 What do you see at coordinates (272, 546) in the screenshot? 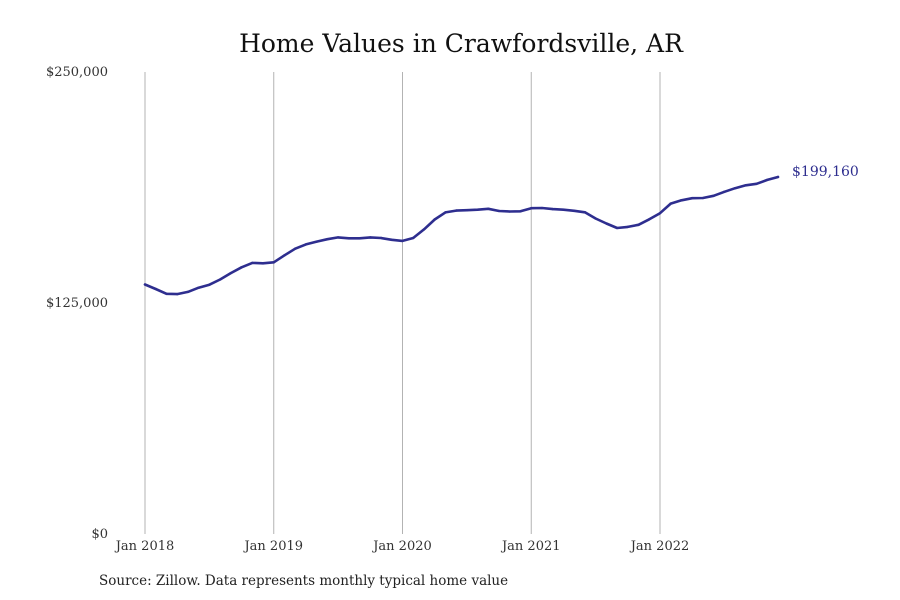
I see `x-tick-label: Jan 2019` at bounding box center [272, 546].